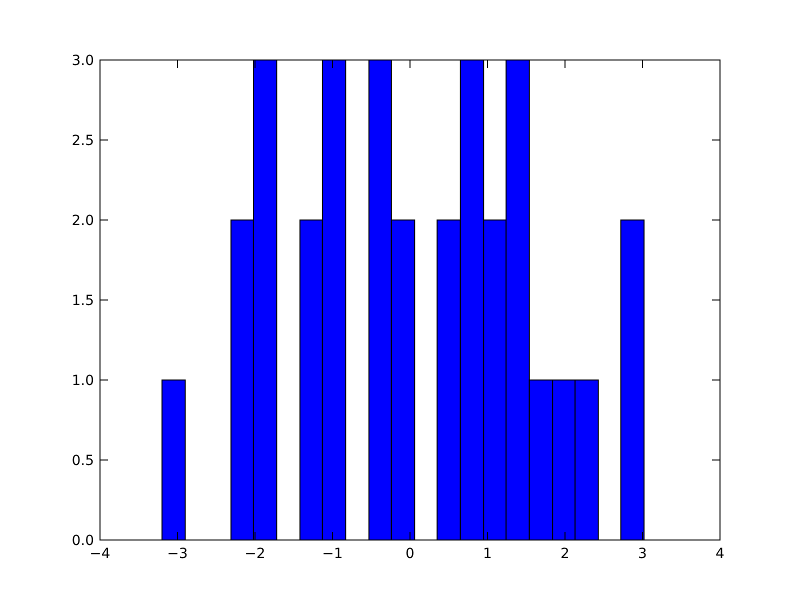  Describe the element at coordinates (487, 554) in the screenshot. I see `x-tick-label: 1` at that location.